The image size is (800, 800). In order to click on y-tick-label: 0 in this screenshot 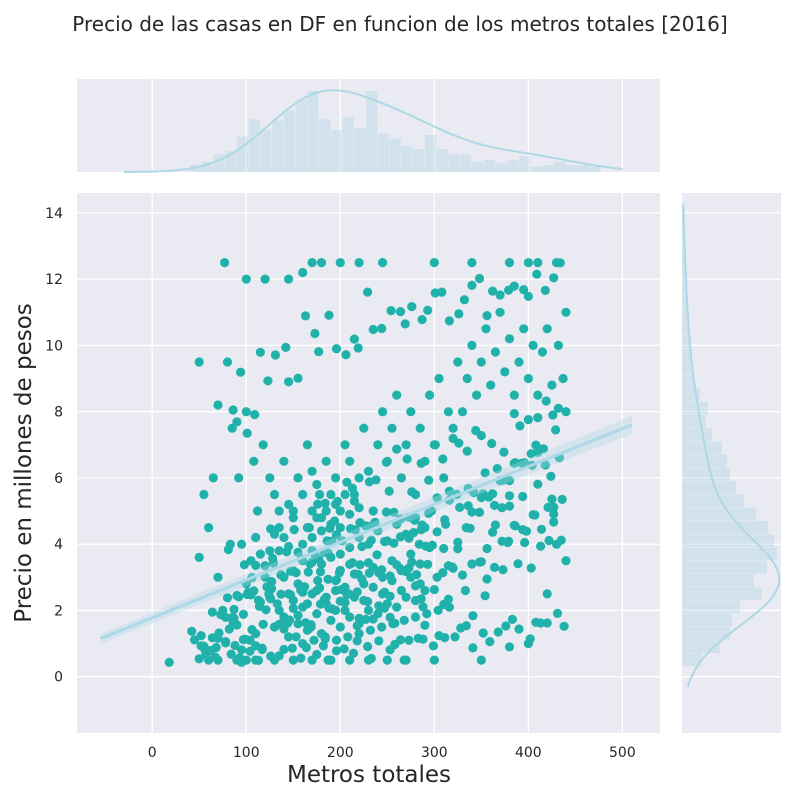, I will do `click(58, 678)`.